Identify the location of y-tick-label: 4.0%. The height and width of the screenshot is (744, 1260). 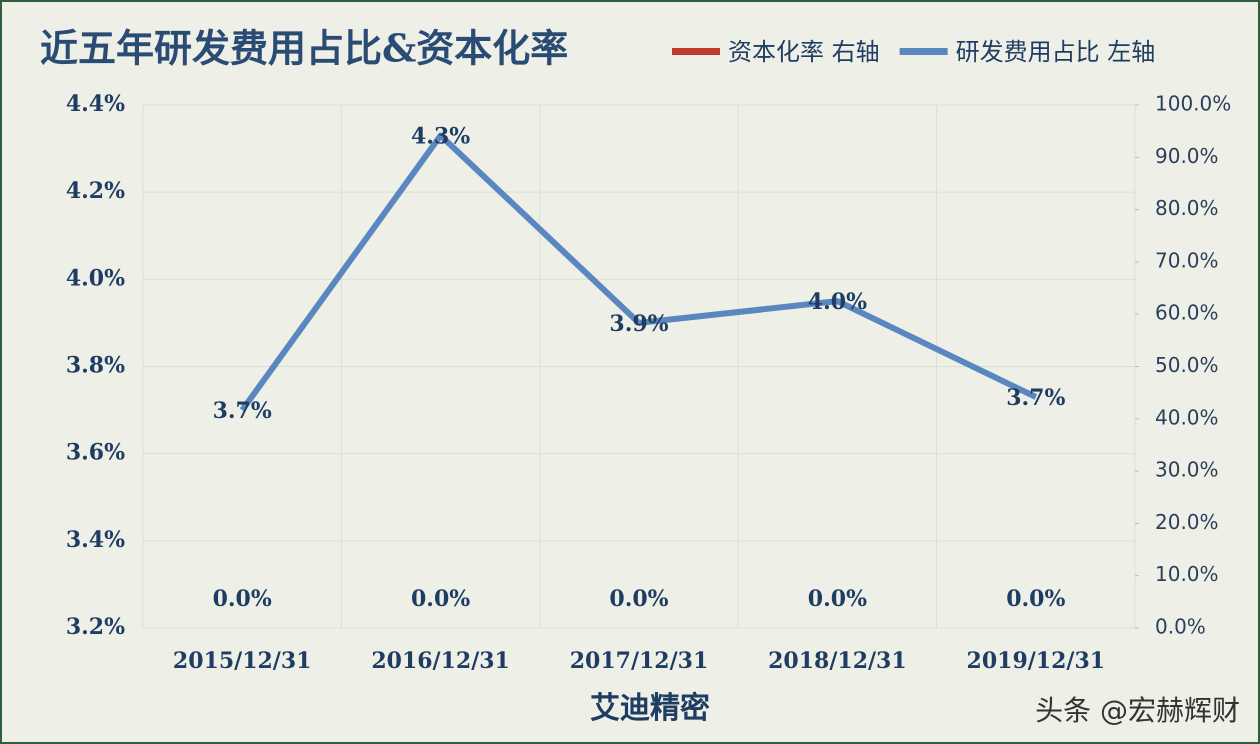
(95, 278).